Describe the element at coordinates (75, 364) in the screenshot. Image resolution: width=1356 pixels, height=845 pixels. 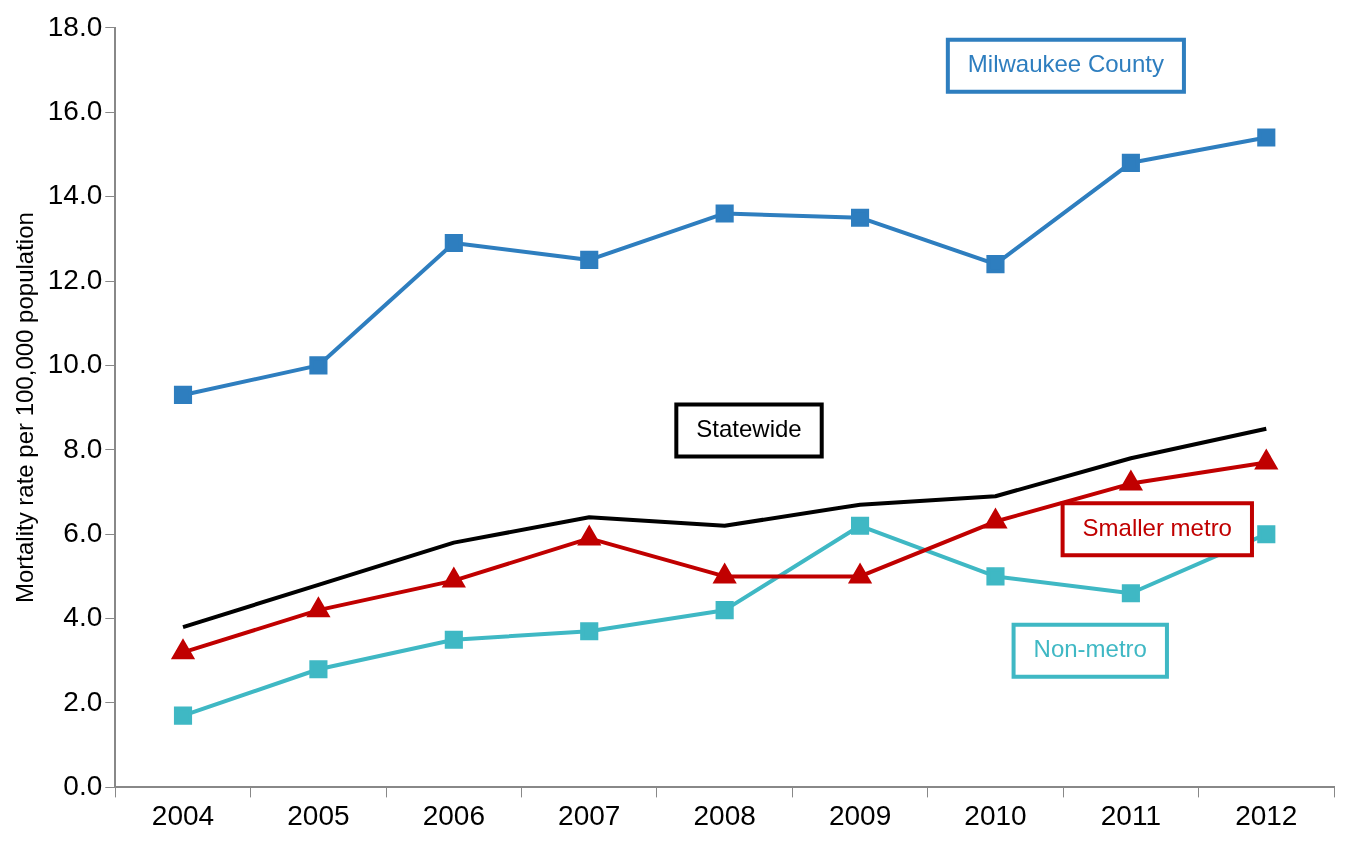
I see `y-tick-label: 10.0` at that location.